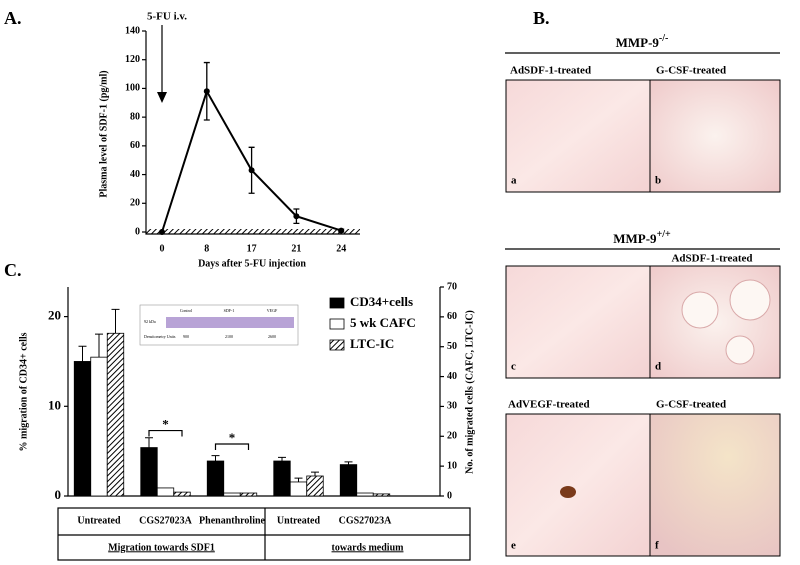  I want to click on treatment-label: AdVEGF-treated, so click(549, 405).